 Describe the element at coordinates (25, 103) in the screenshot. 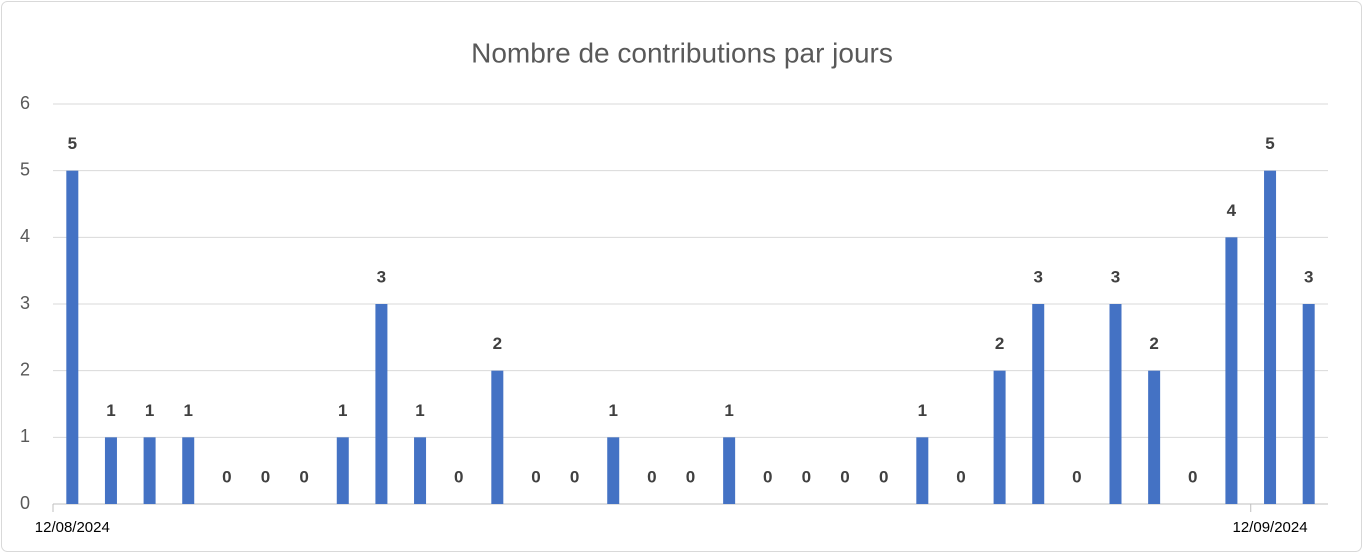

I see `y-tick-label: 6` at that location.